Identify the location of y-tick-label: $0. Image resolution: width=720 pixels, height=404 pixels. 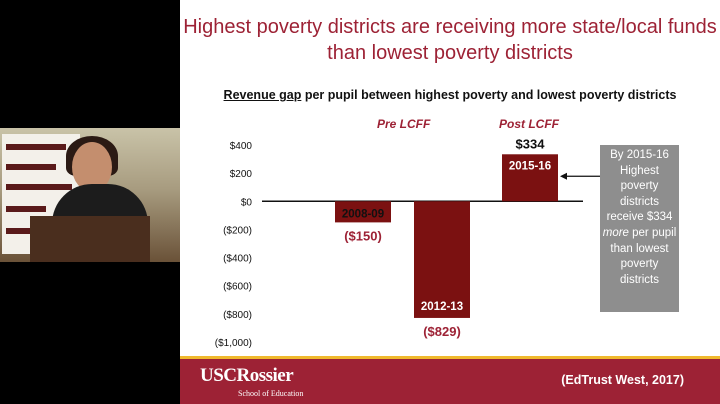
(247, 202).